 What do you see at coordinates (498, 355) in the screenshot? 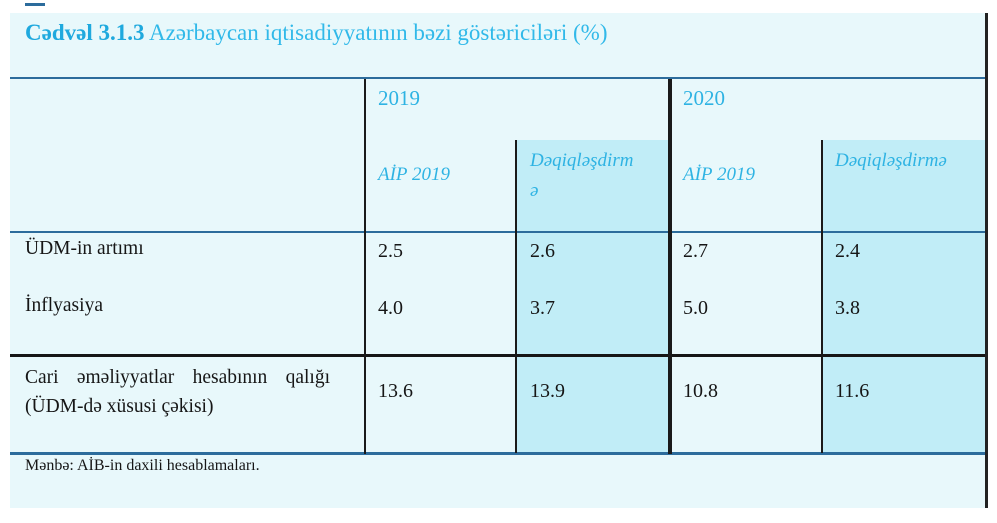
I see `divider-mid-rows` at bounding box center [498, 355].